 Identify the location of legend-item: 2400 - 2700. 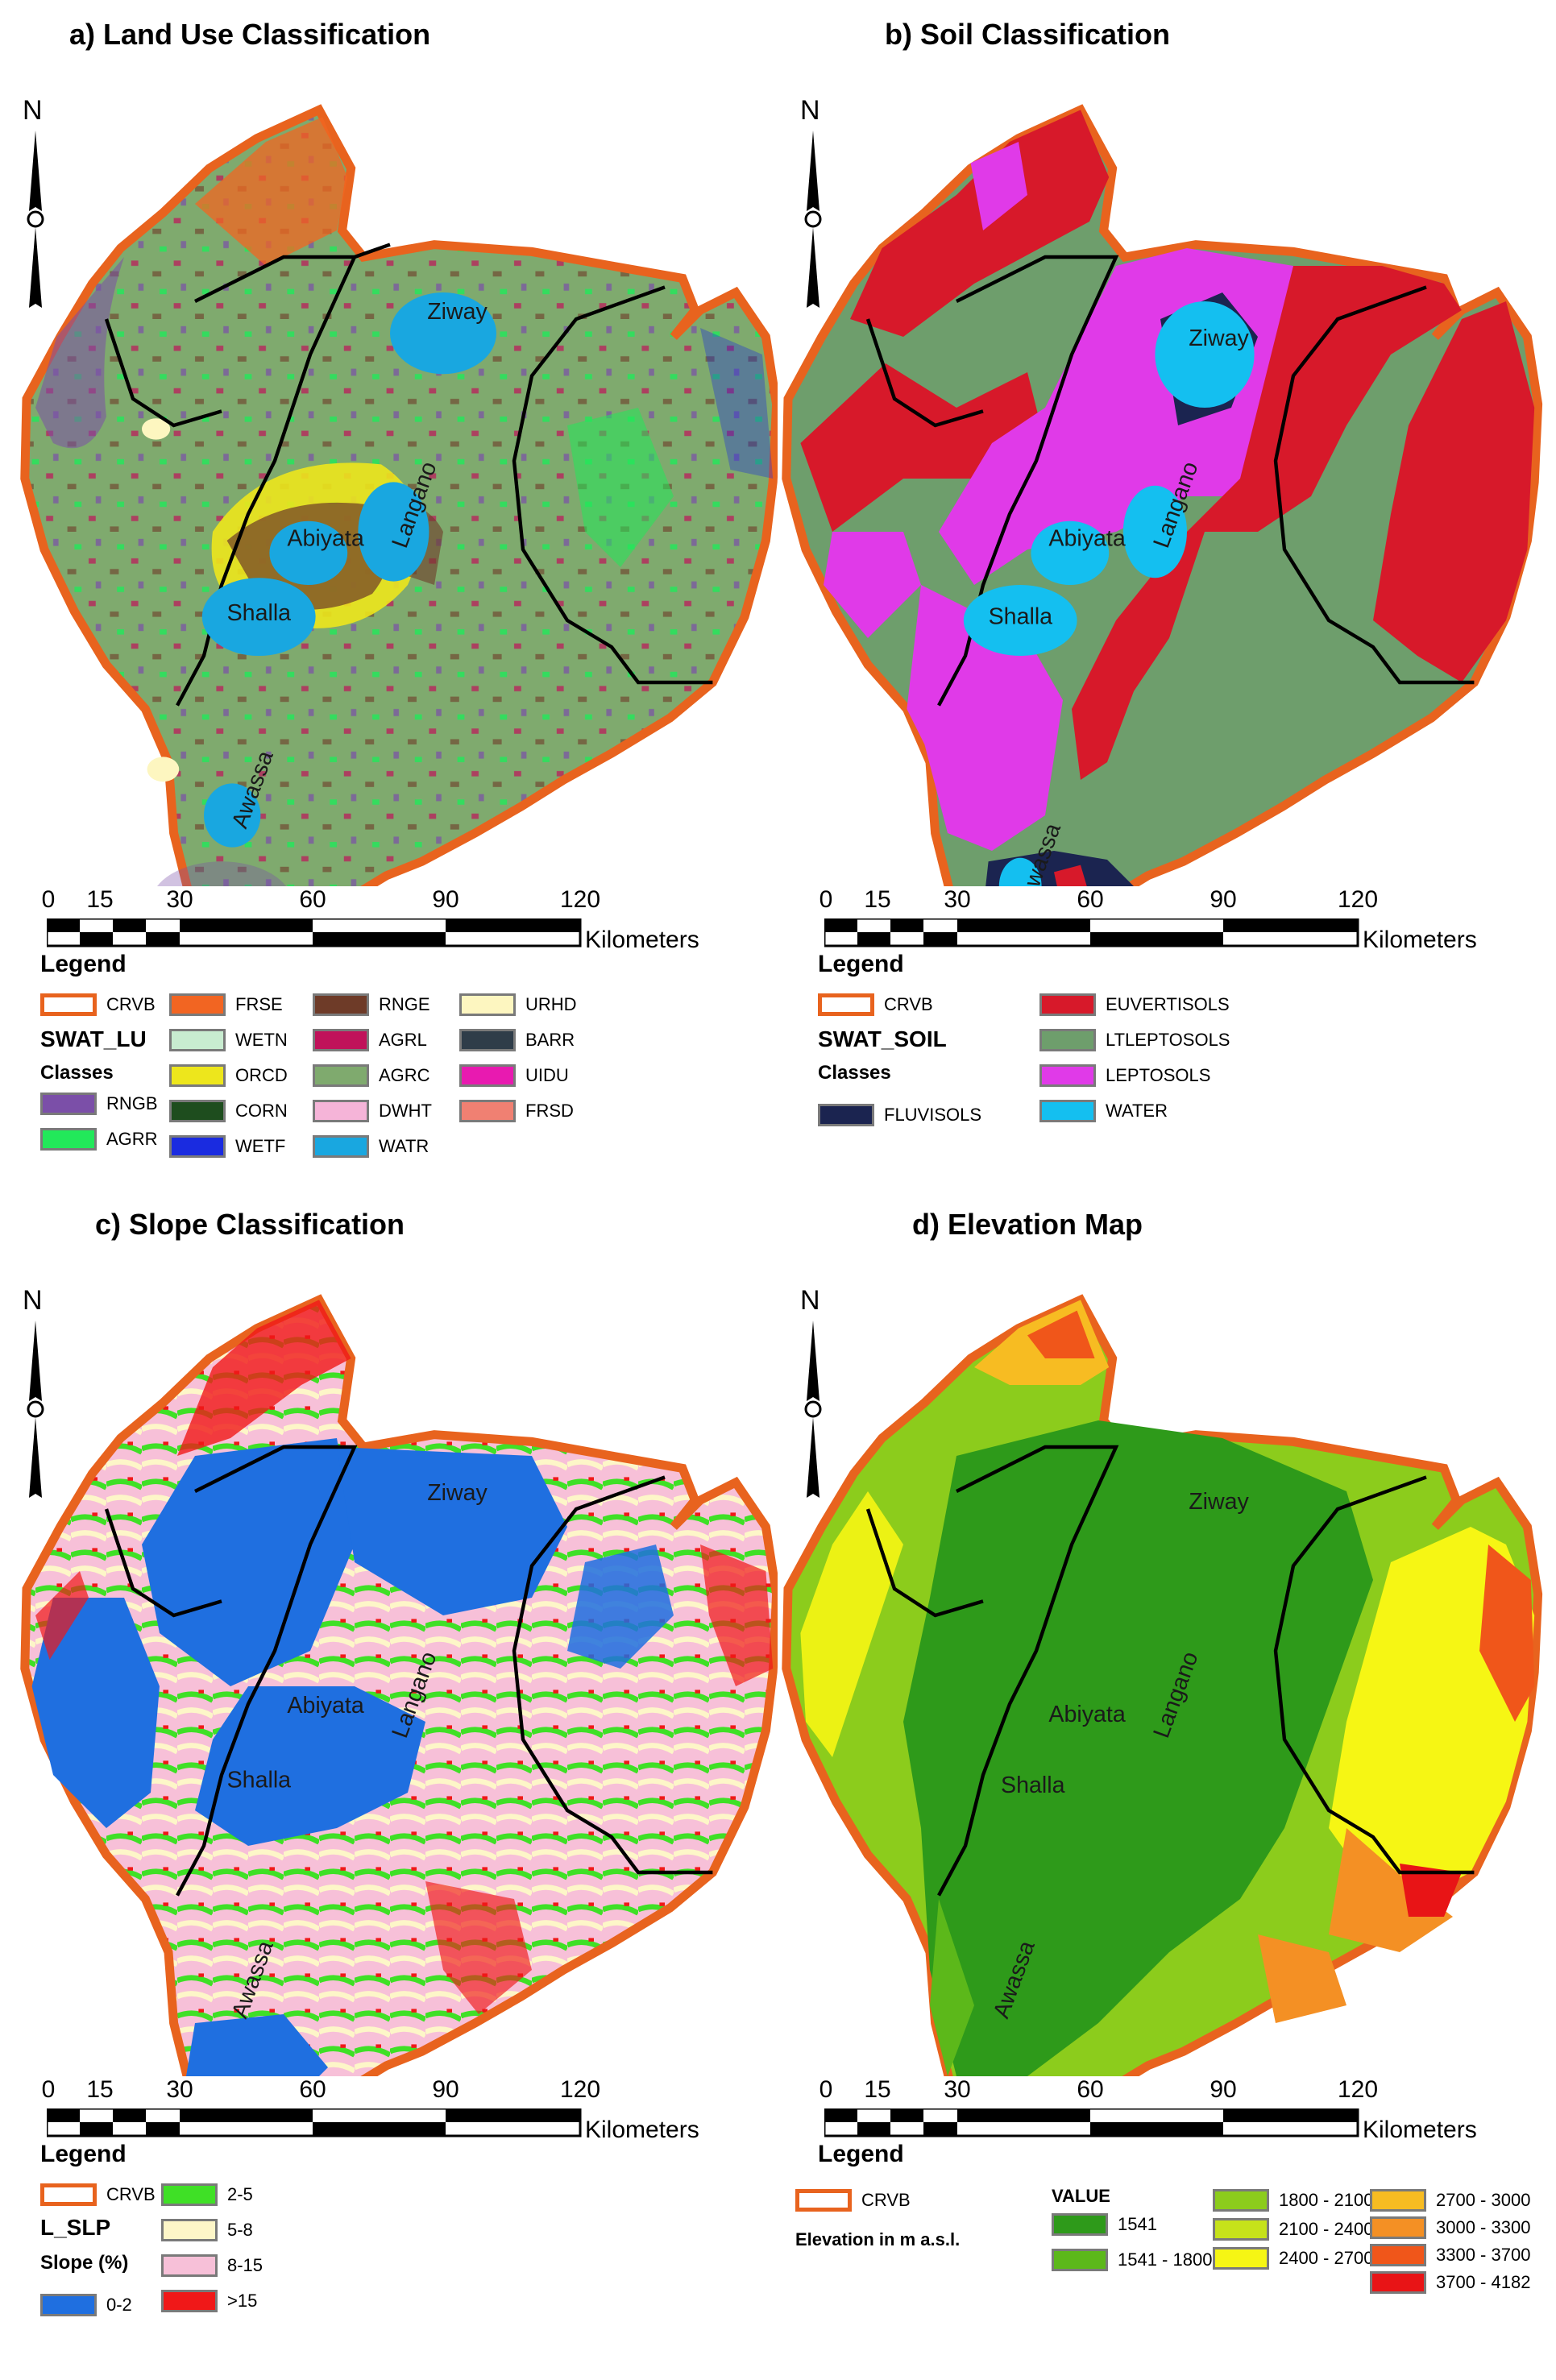
(1293, 2258).